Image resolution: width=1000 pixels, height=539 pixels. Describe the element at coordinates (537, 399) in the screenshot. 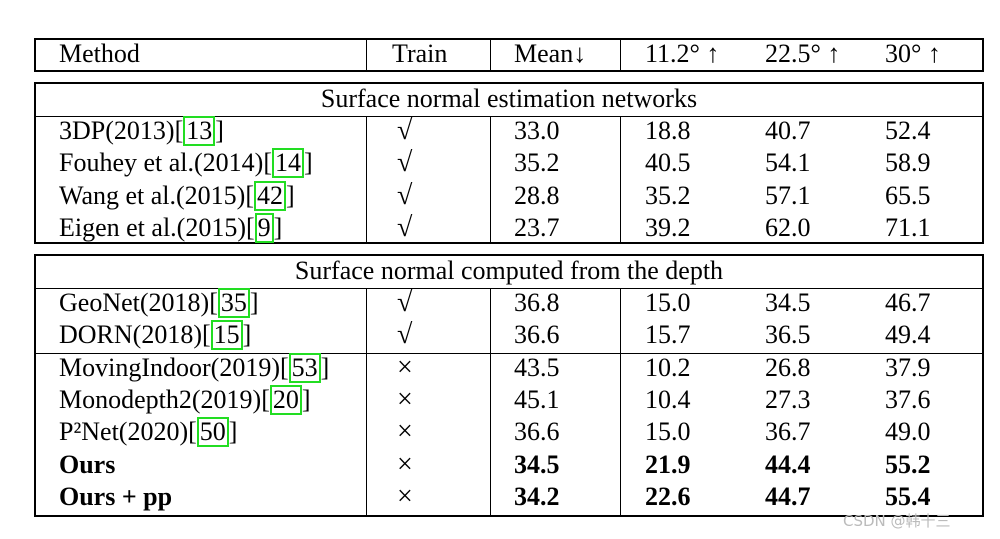

I see `mean-value: 45.1` at that location.